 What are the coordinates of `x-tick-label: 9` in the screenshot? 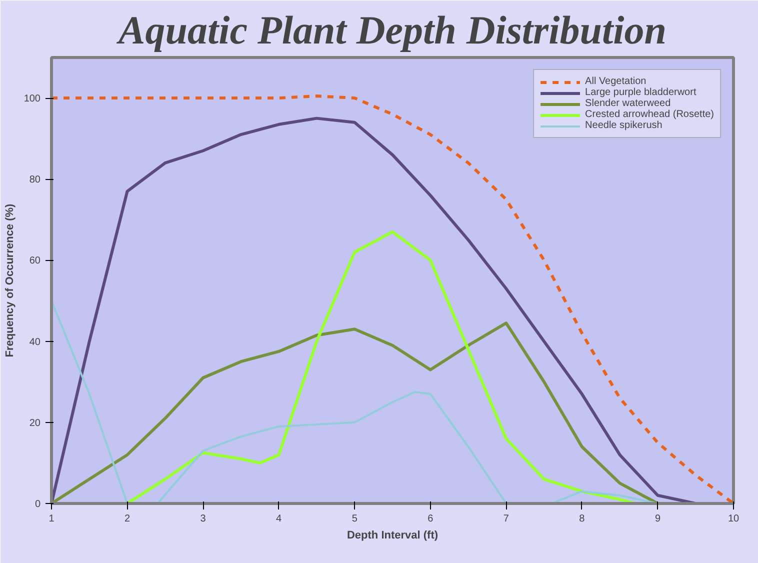 It's located at (657, 519).